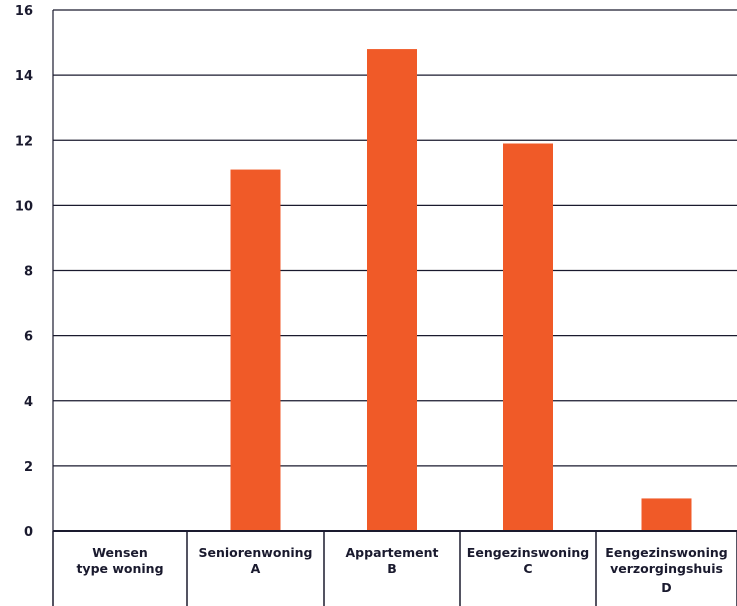 This screenshot has height=606, width=737. I want to click on y-tick-label: 0, so click(28, 532).